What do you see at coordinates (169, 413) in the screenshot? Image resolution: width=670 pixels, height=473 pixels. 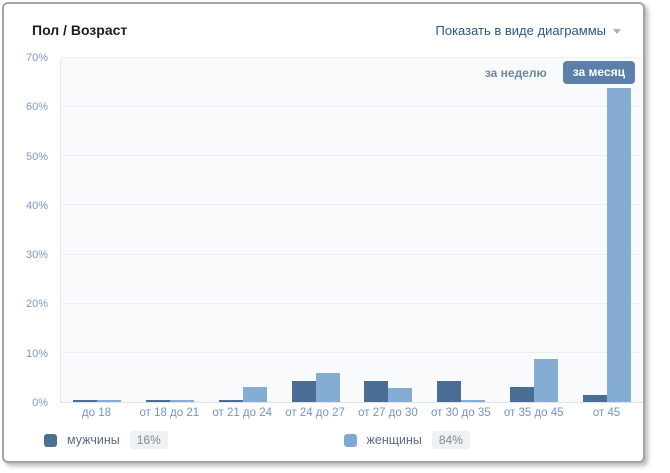 I see `x-tick-label: от 18 до 21` at bounding box center [169, 413].